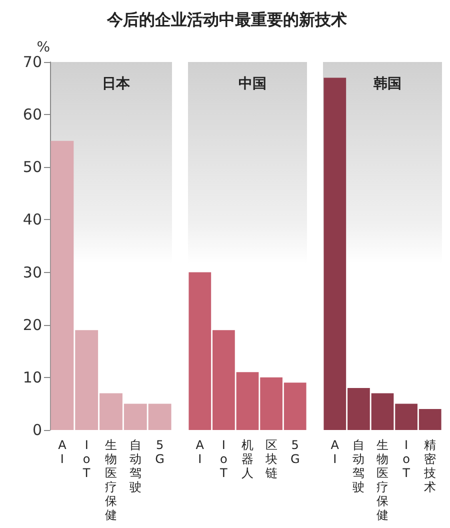 The width and height of the screenshot is (450, 528). I want to click on text: 日本, so click(116, 84).